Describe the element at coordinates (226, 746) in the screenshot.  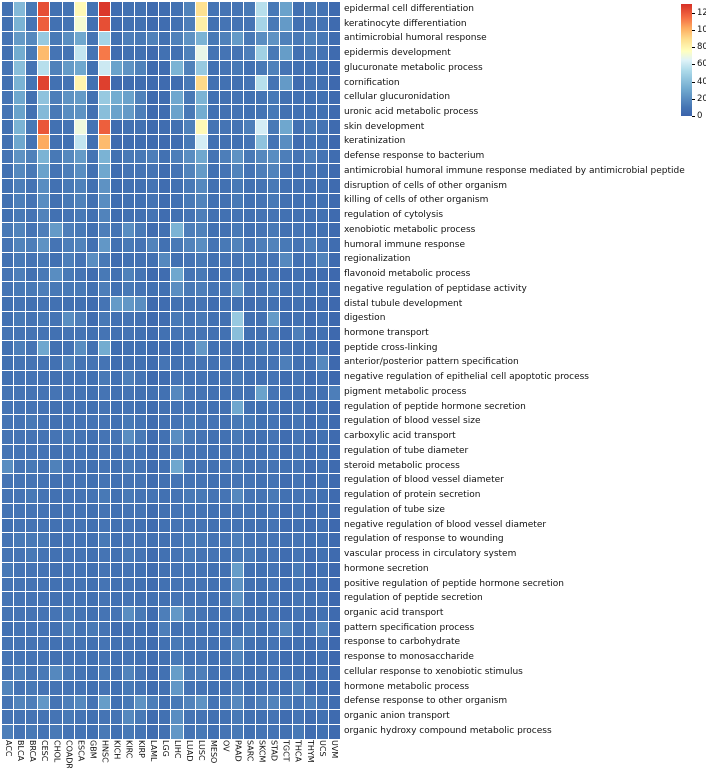
I see `column-label: OV` at that location.